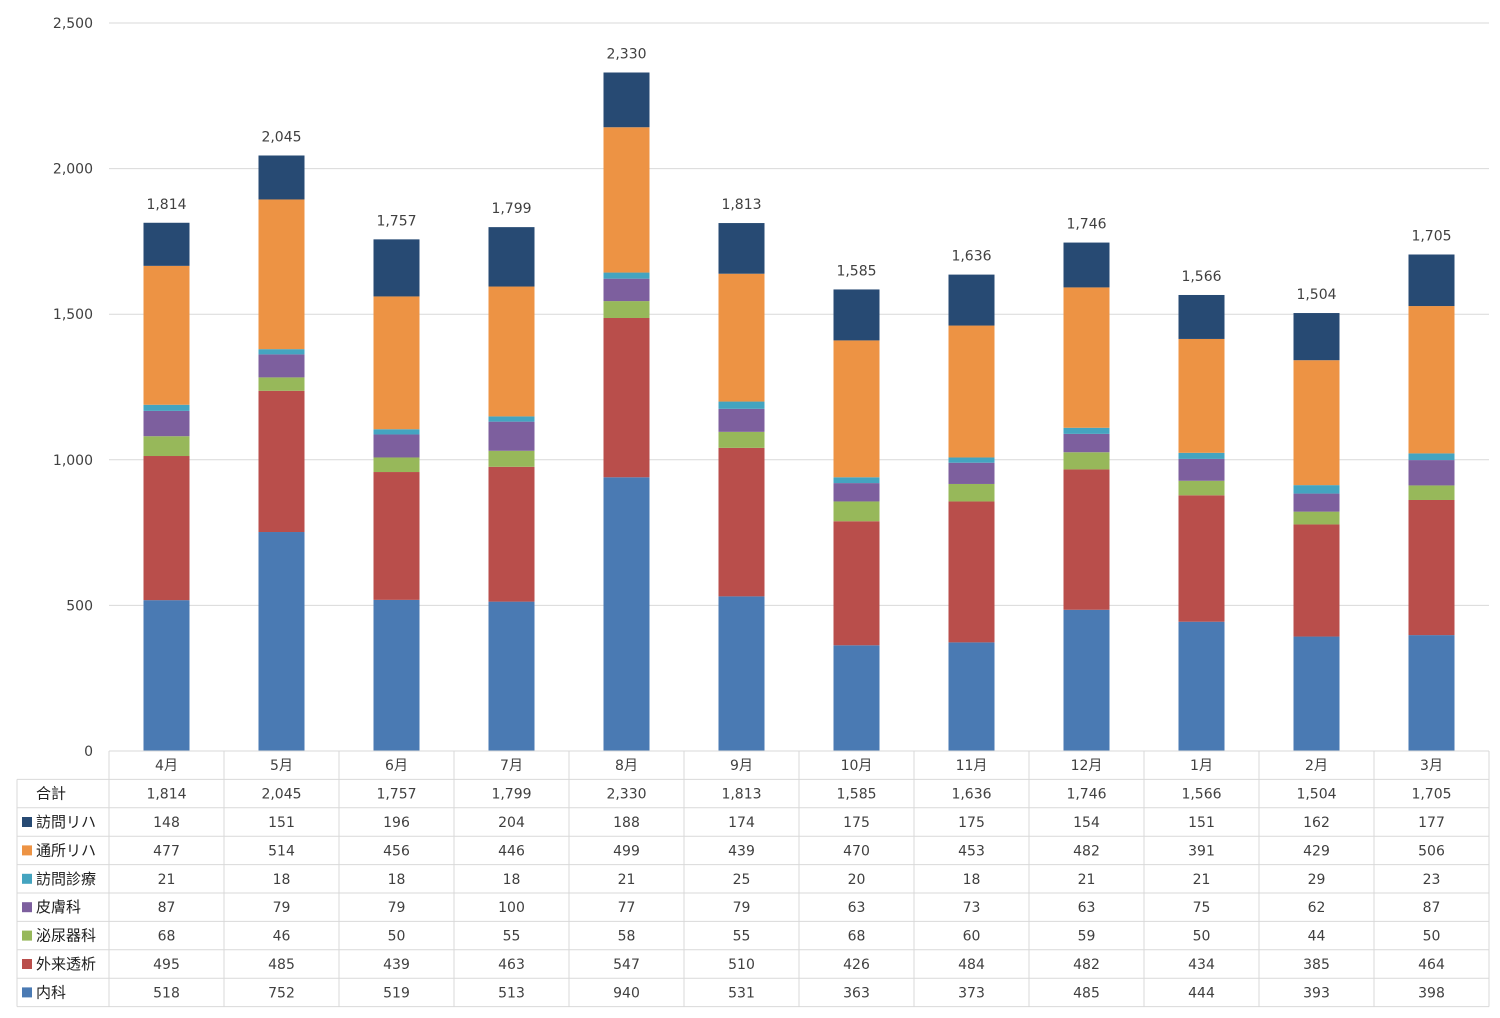  I want to click on table-cell: 519, so click(396, 993).